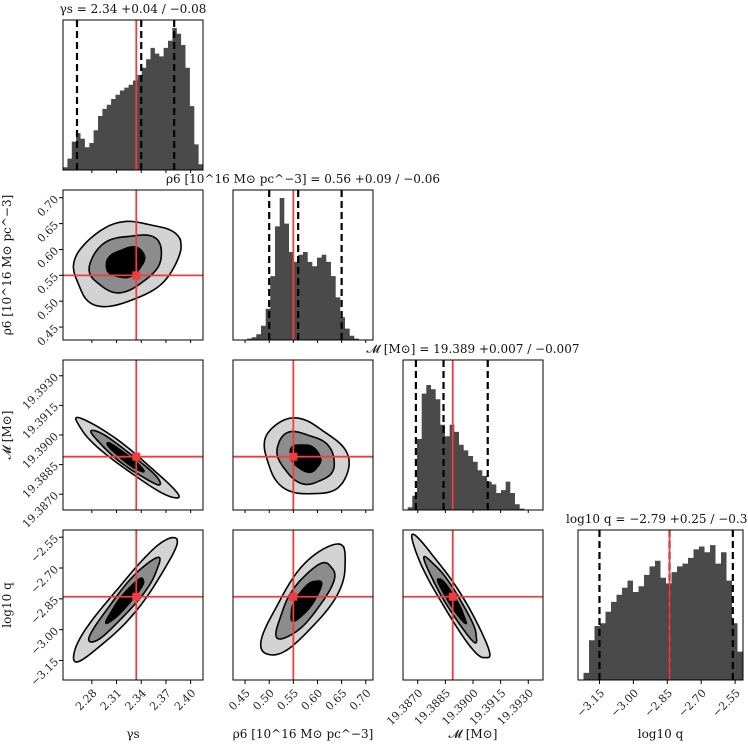 The height and width of the screenshot is (748, 748). Describe the element at coordinates (360, 700) in the screenshot. I see `xtick-label-rho-5: 0.70` at that location.